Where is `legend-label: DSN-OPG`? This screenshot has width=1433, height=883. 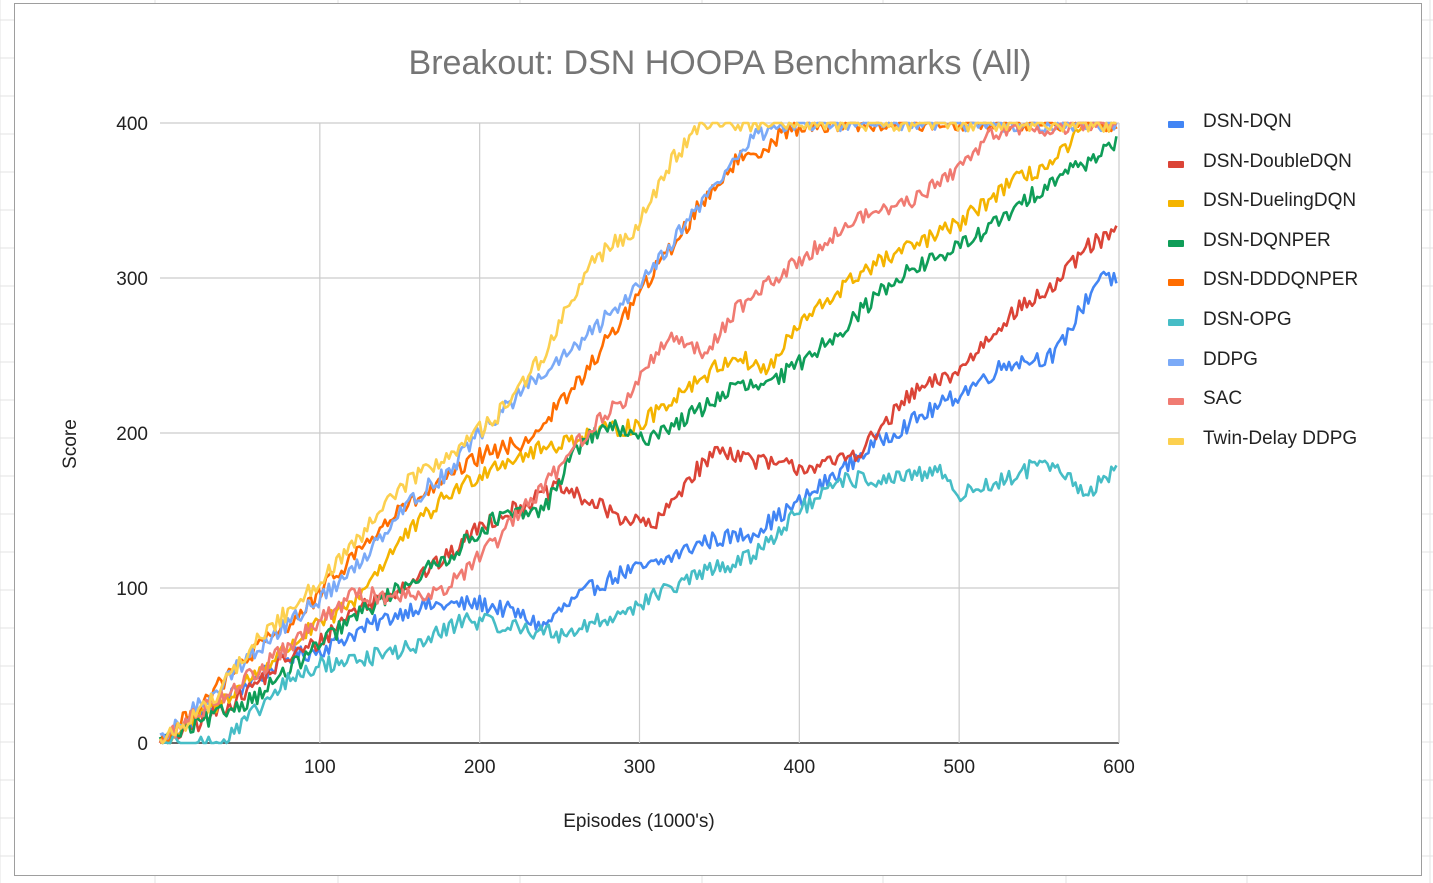
legend-label: DSN-OPG is located at coordinates (1247, 319).